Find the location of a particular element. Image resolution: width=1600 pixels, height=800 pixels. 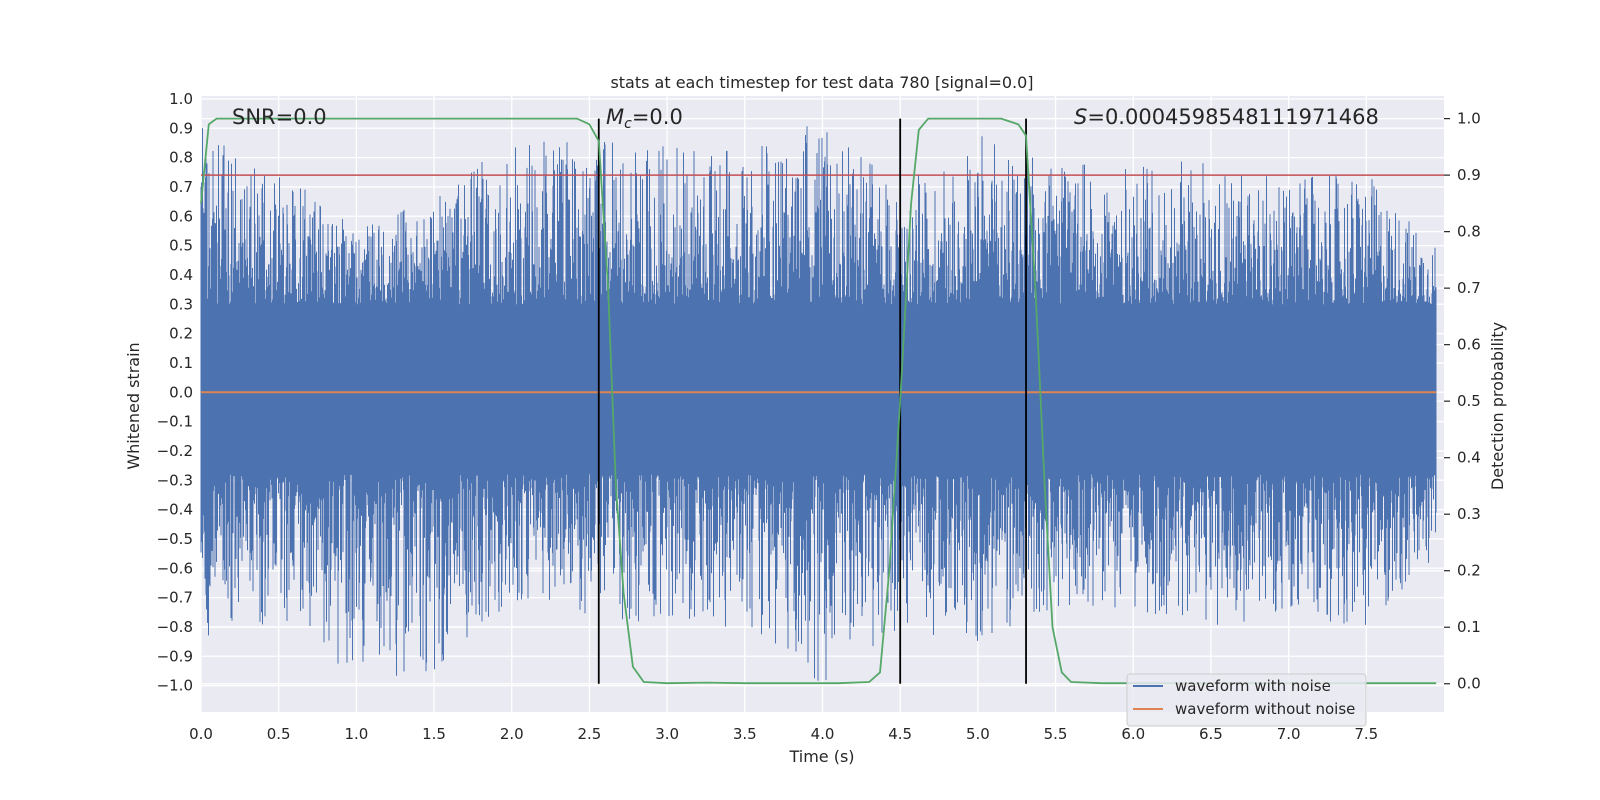

x-tick-label: 6.0 is located at coordinates (1133, 734).